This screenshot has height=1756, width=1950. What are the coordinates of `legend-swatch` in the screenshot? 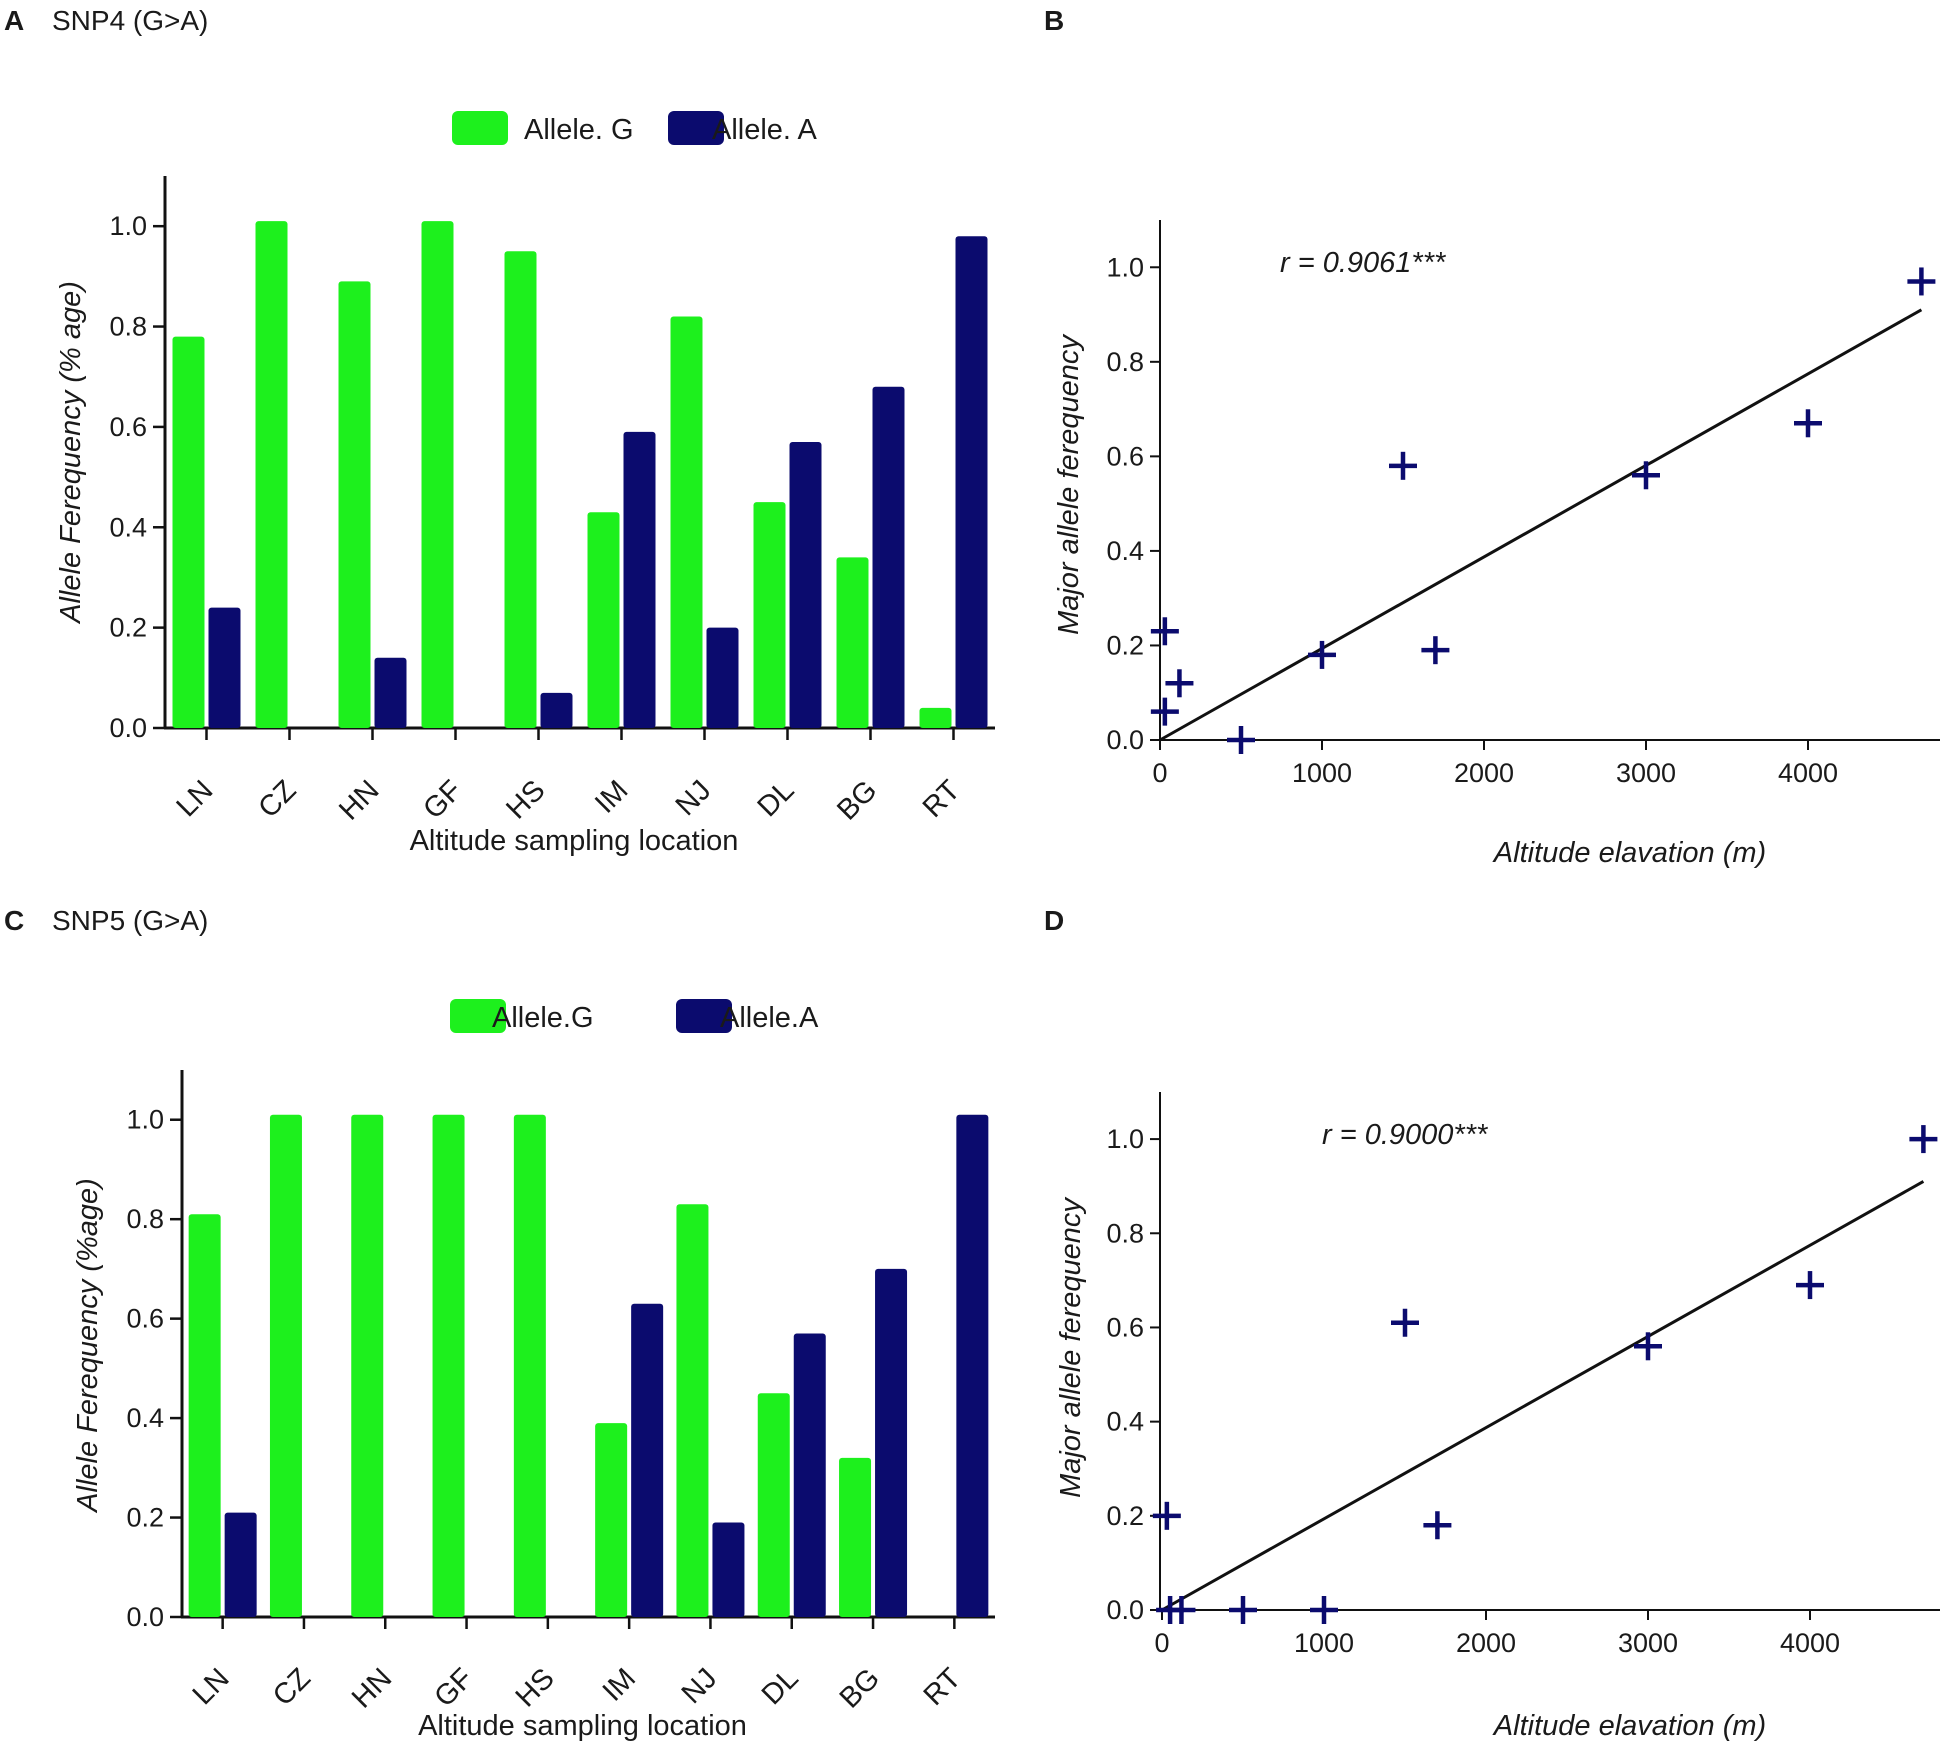 It's located at (480, 128).